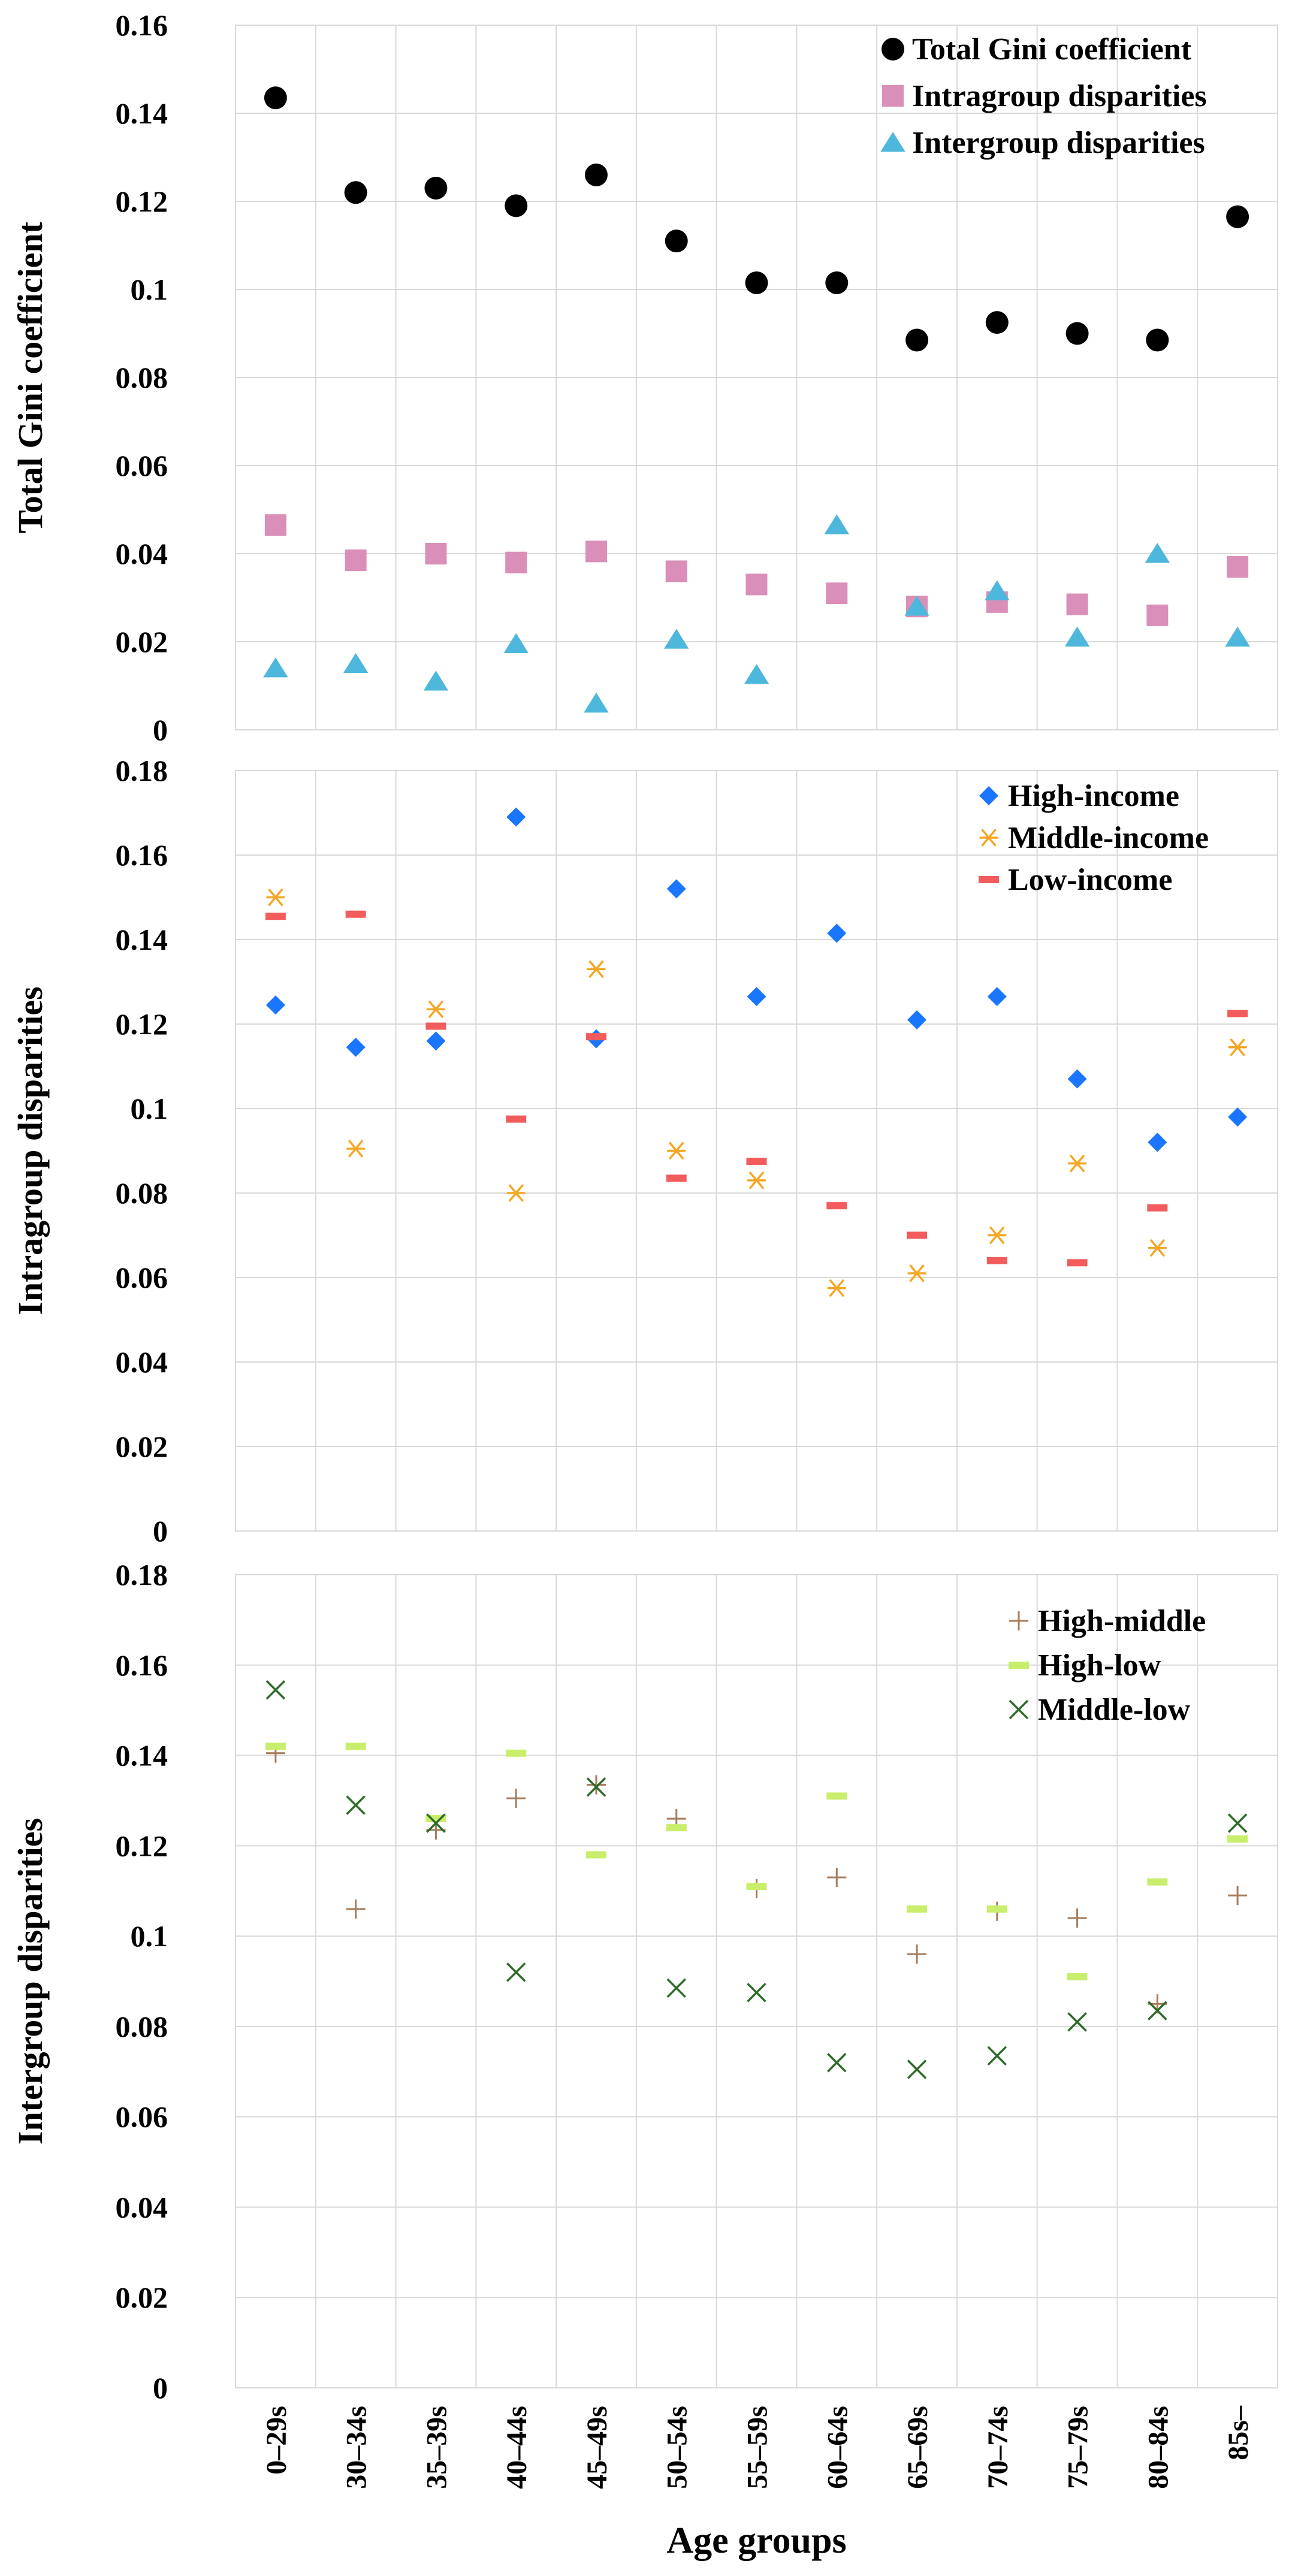 This screenshot has height=2576, width=1298. Describe the element at coordinates (1099, 1666) in the screenshot. I see `legend-label: High-low` at that location.